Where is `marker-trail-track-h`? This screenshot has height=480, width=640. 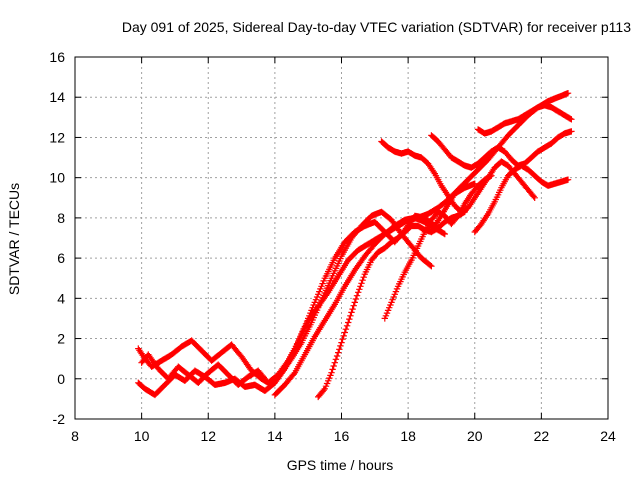
marker-trail-track-h is located at coordinates (501, 149).